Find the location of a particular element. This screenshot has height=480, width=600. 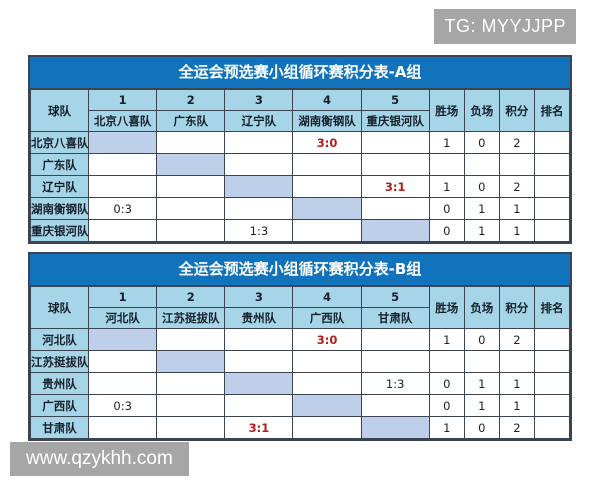

col-header-opp-2: 江苏挺拔队 is located at coordinates (191, 318).